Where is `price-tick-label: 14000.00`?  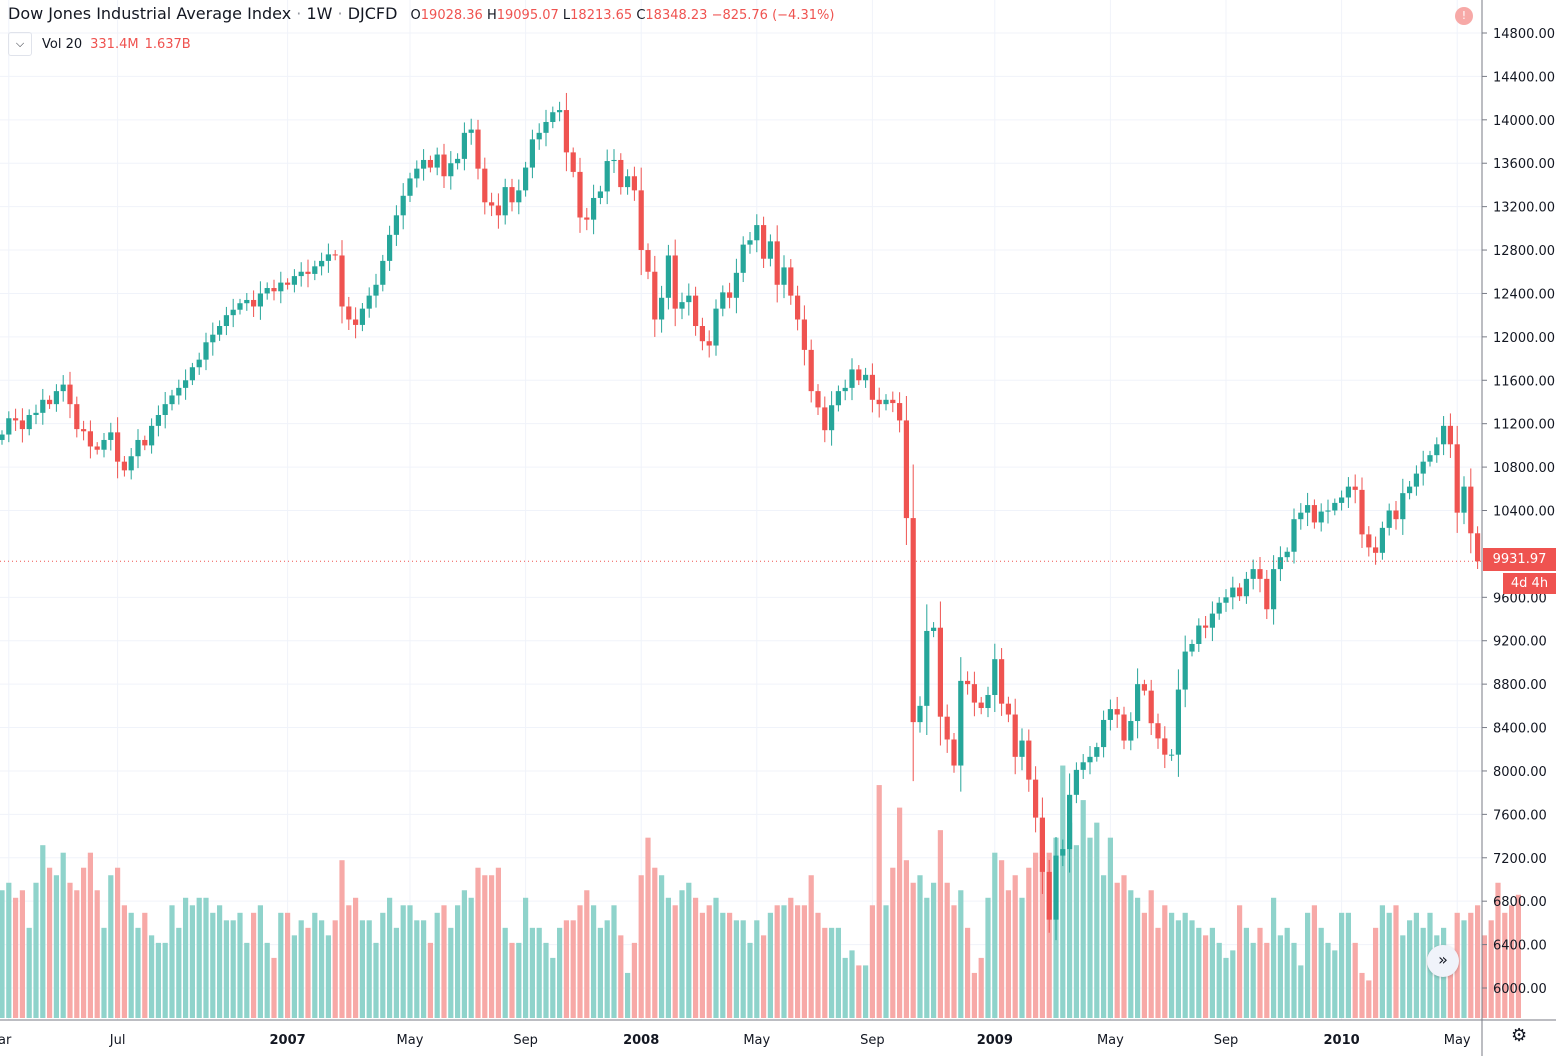 price-tick-label: 14000.00 is located at coordinates (1524, 121).